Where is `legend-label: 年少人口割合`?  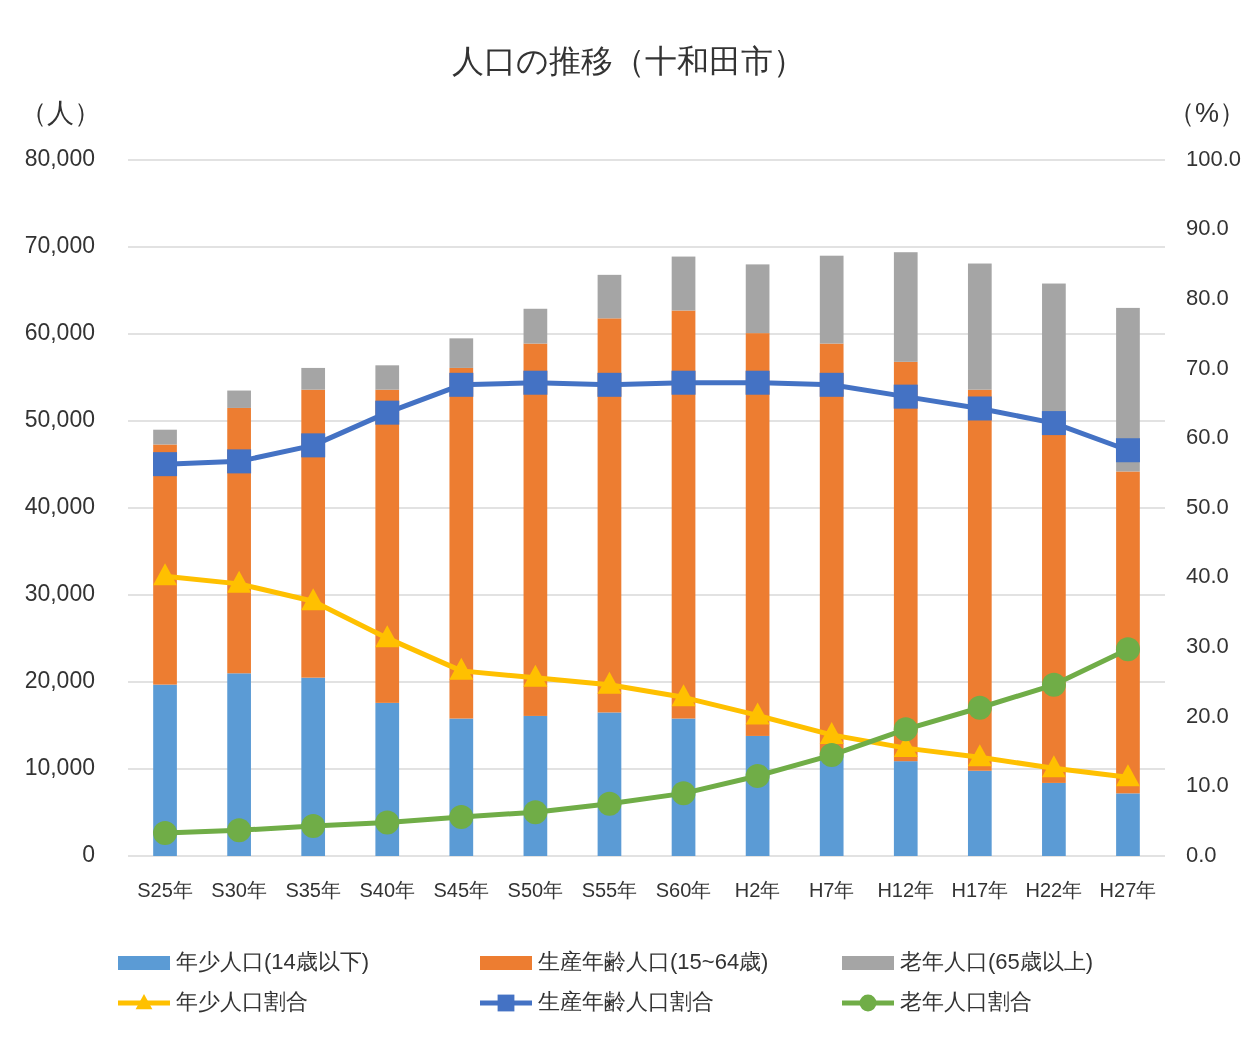
legend-label: 年少人口割合 is located at coordinates (242, 1001).